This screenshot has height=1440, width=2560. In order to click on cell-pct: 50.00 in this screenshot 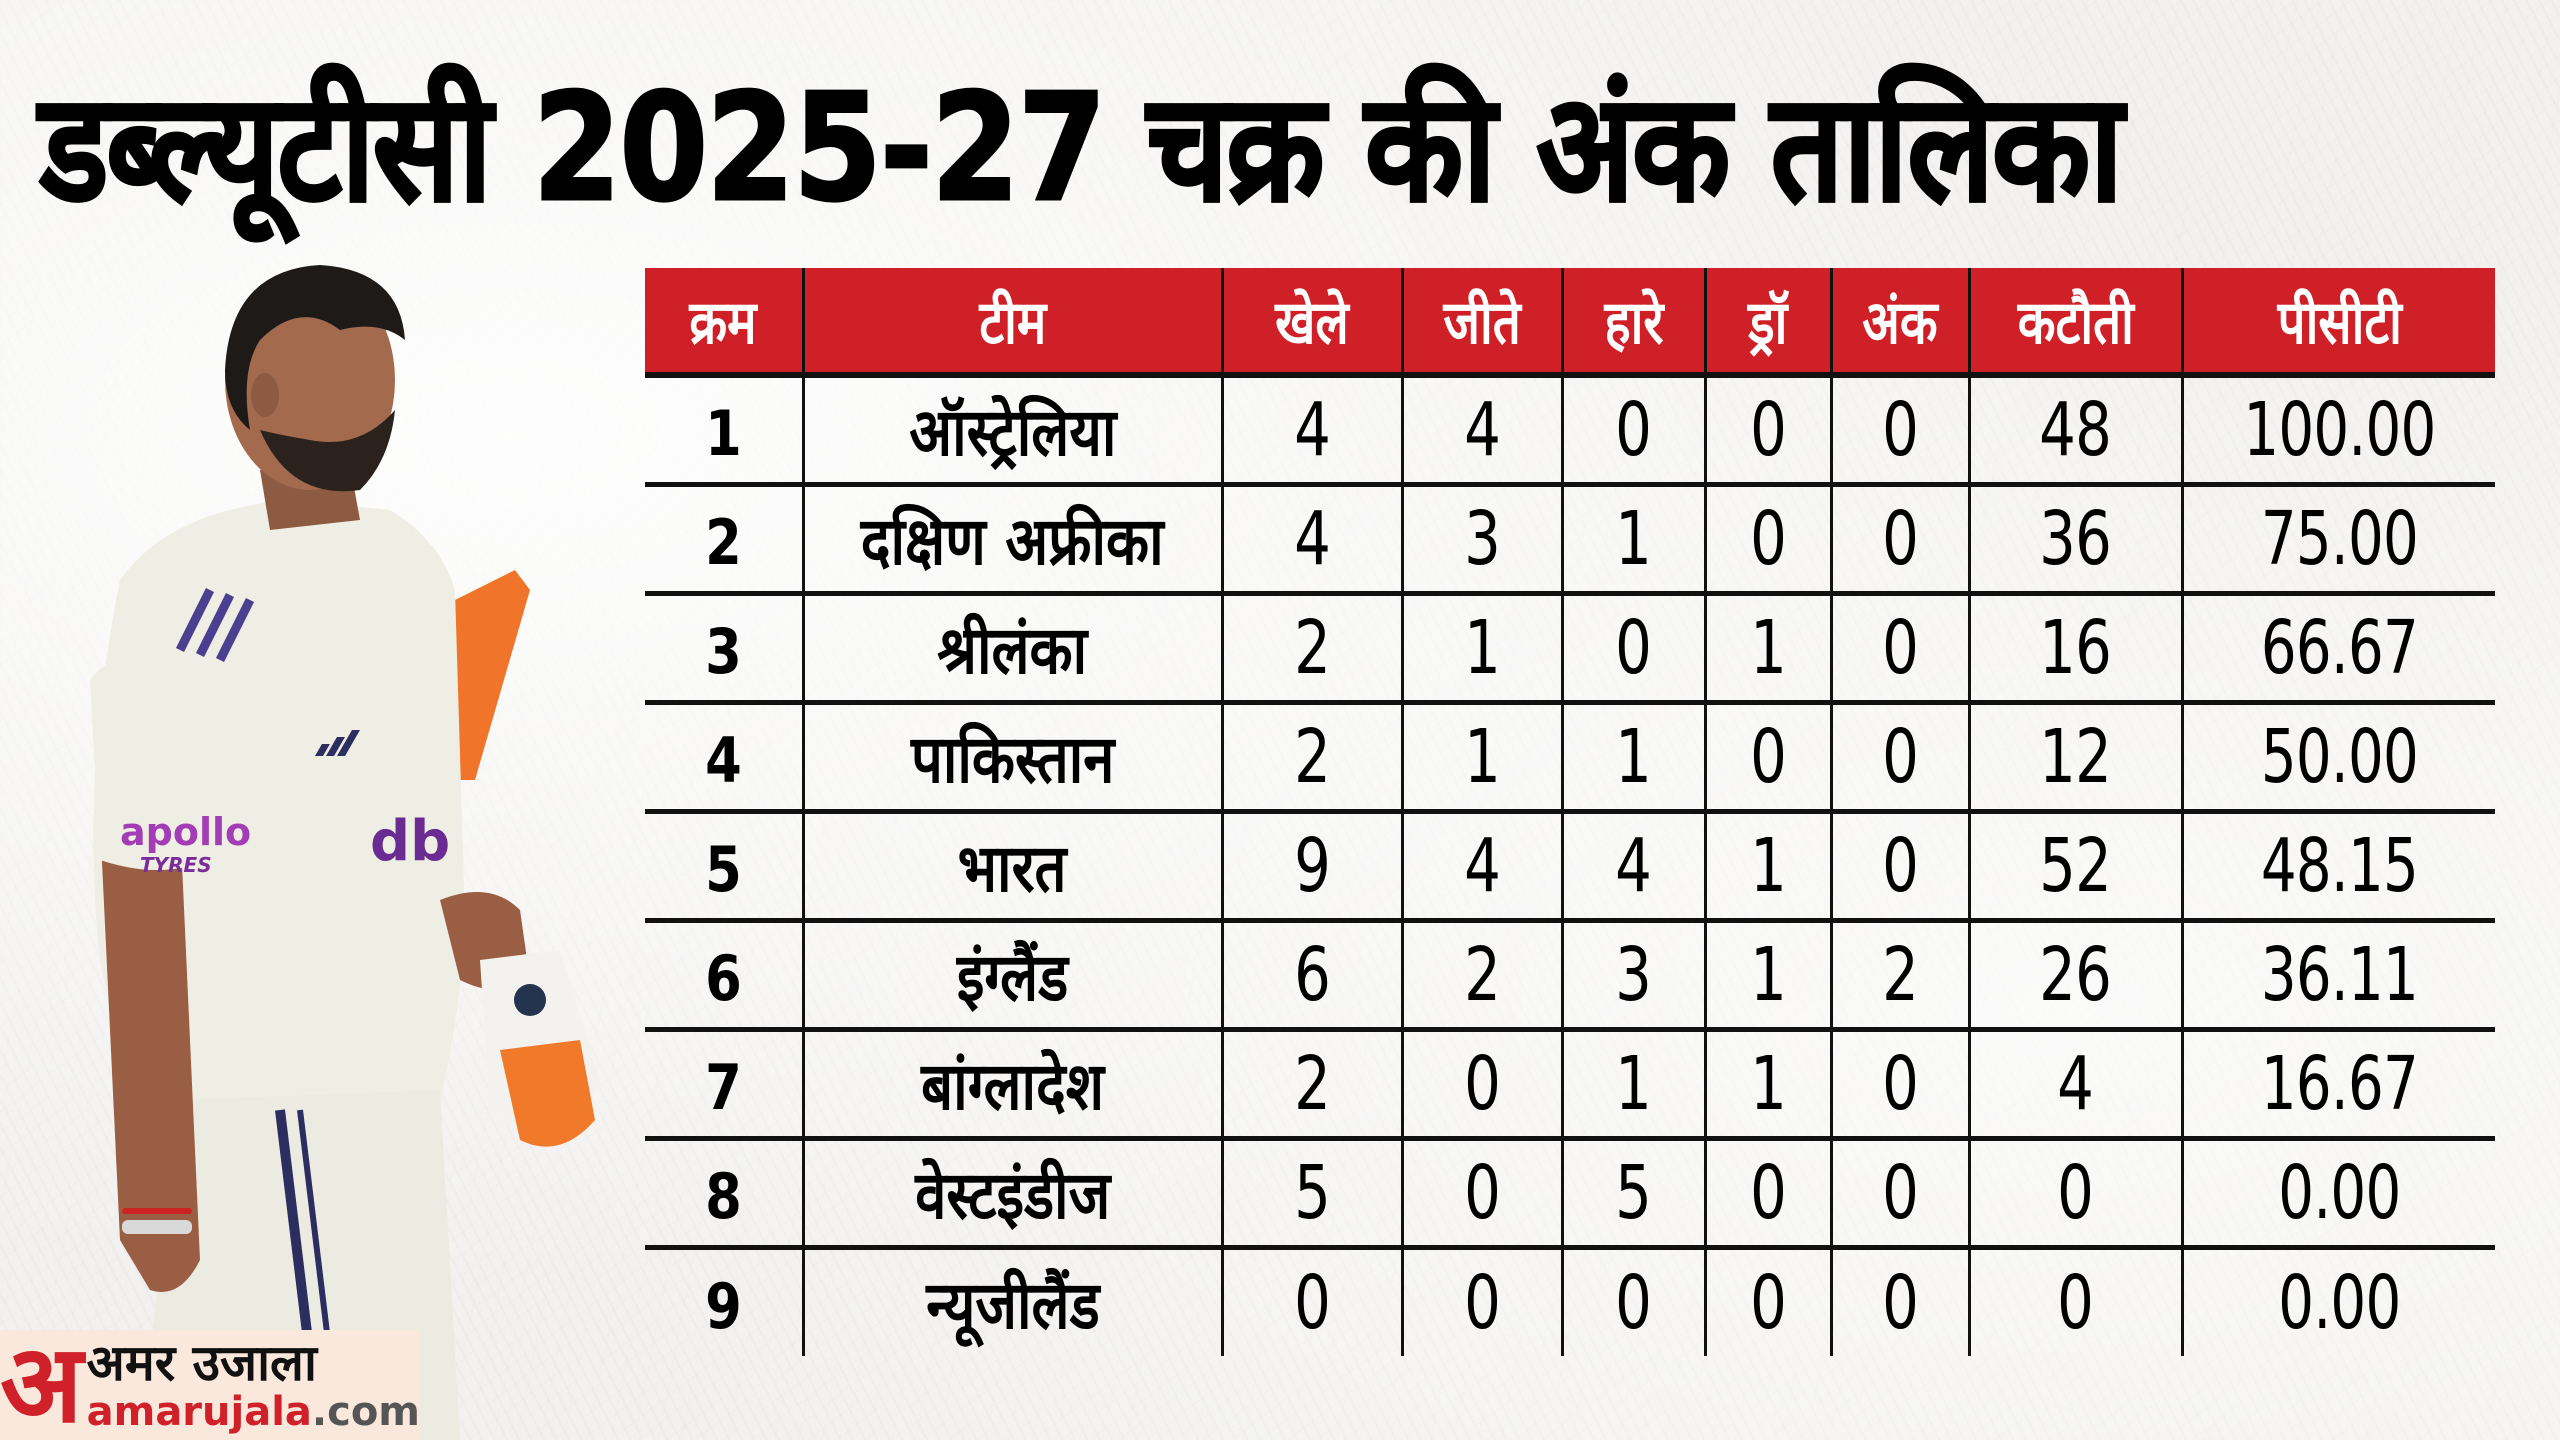, I will do `click(2337, 758)`.